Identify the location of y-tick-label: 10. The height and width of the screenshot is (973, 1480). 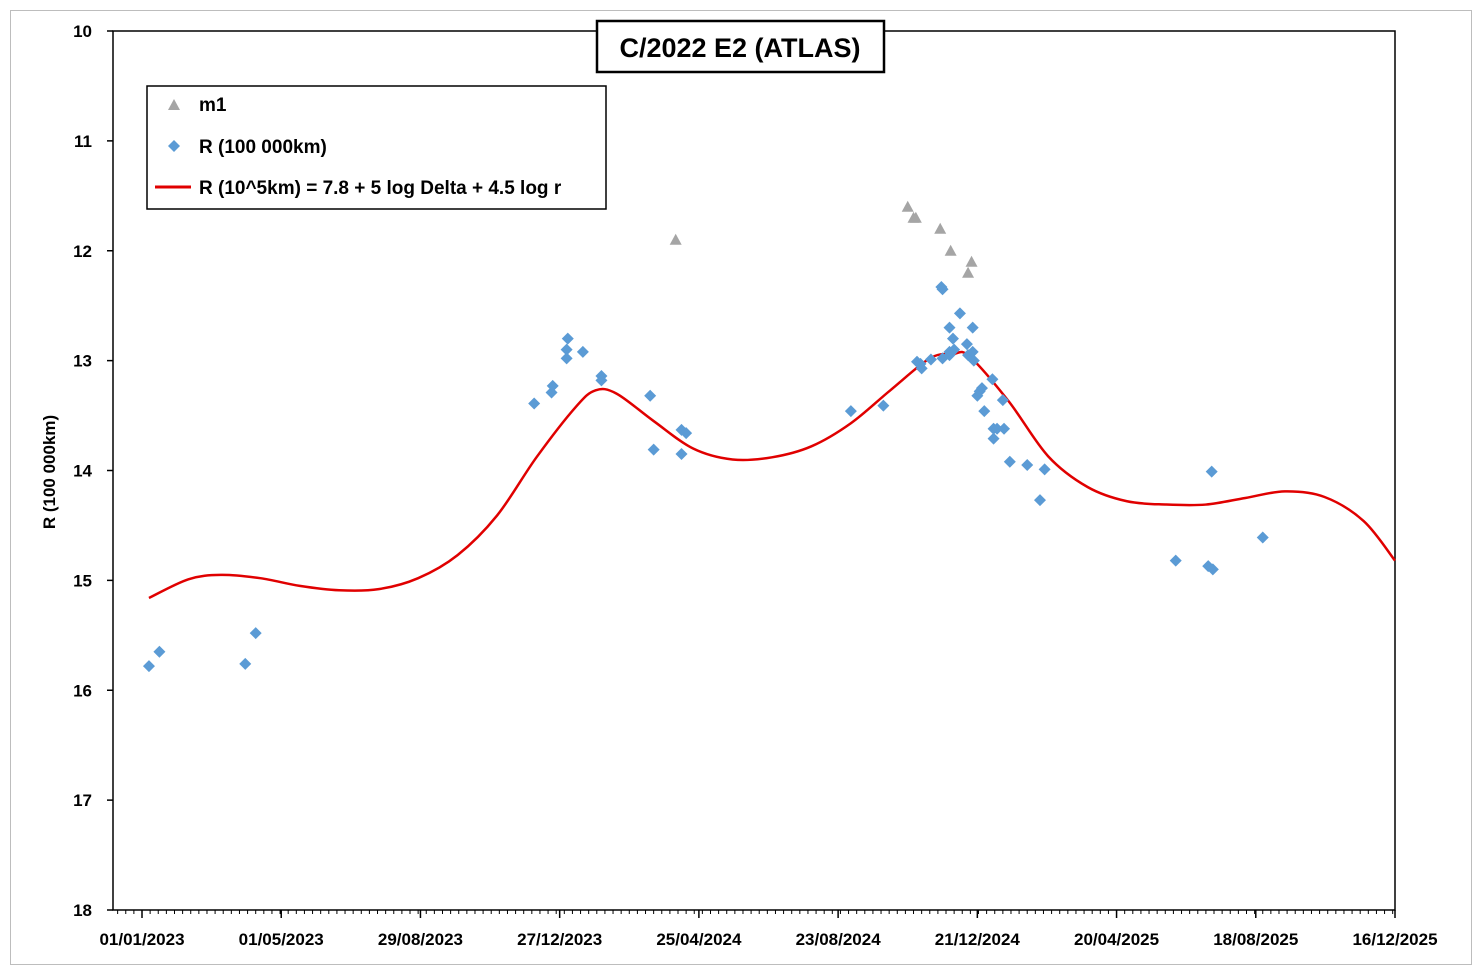
(82, 31).